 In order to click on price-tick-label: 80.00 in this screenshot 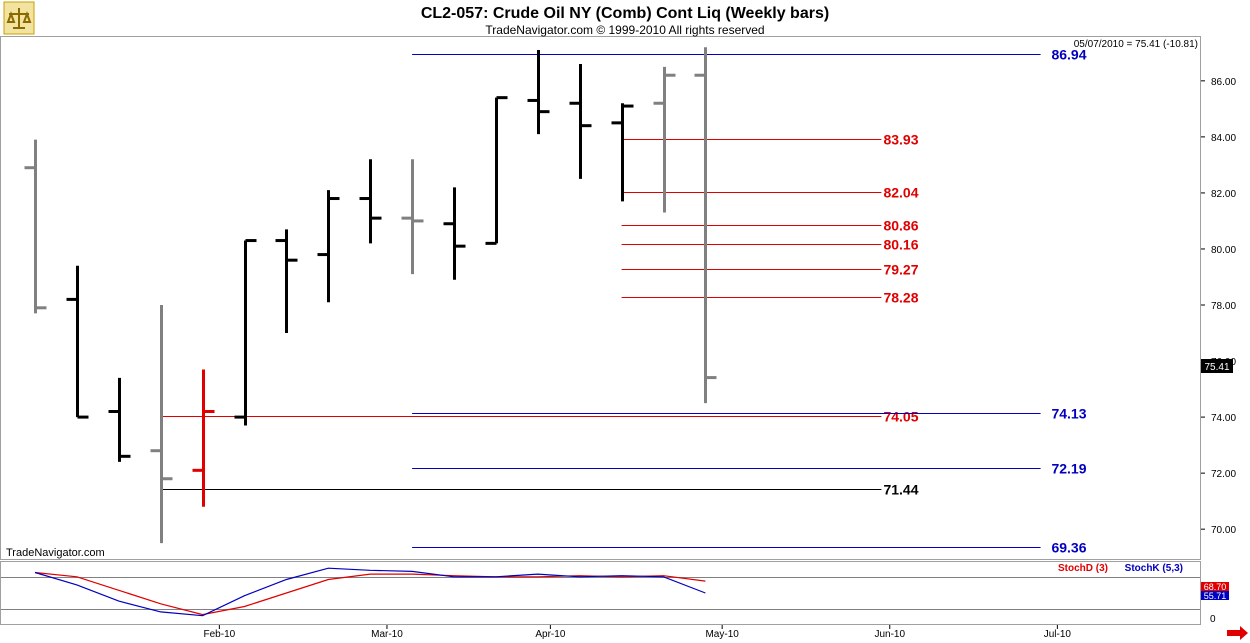, I will do `click(1223, 250)`.